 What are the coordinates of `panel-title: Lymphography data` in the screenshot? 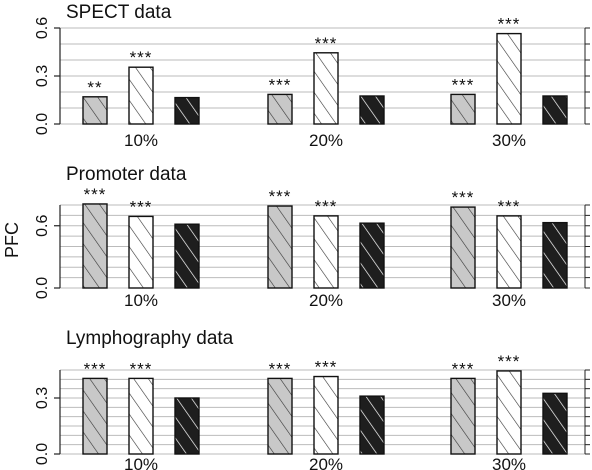 It's located at (150, 338).